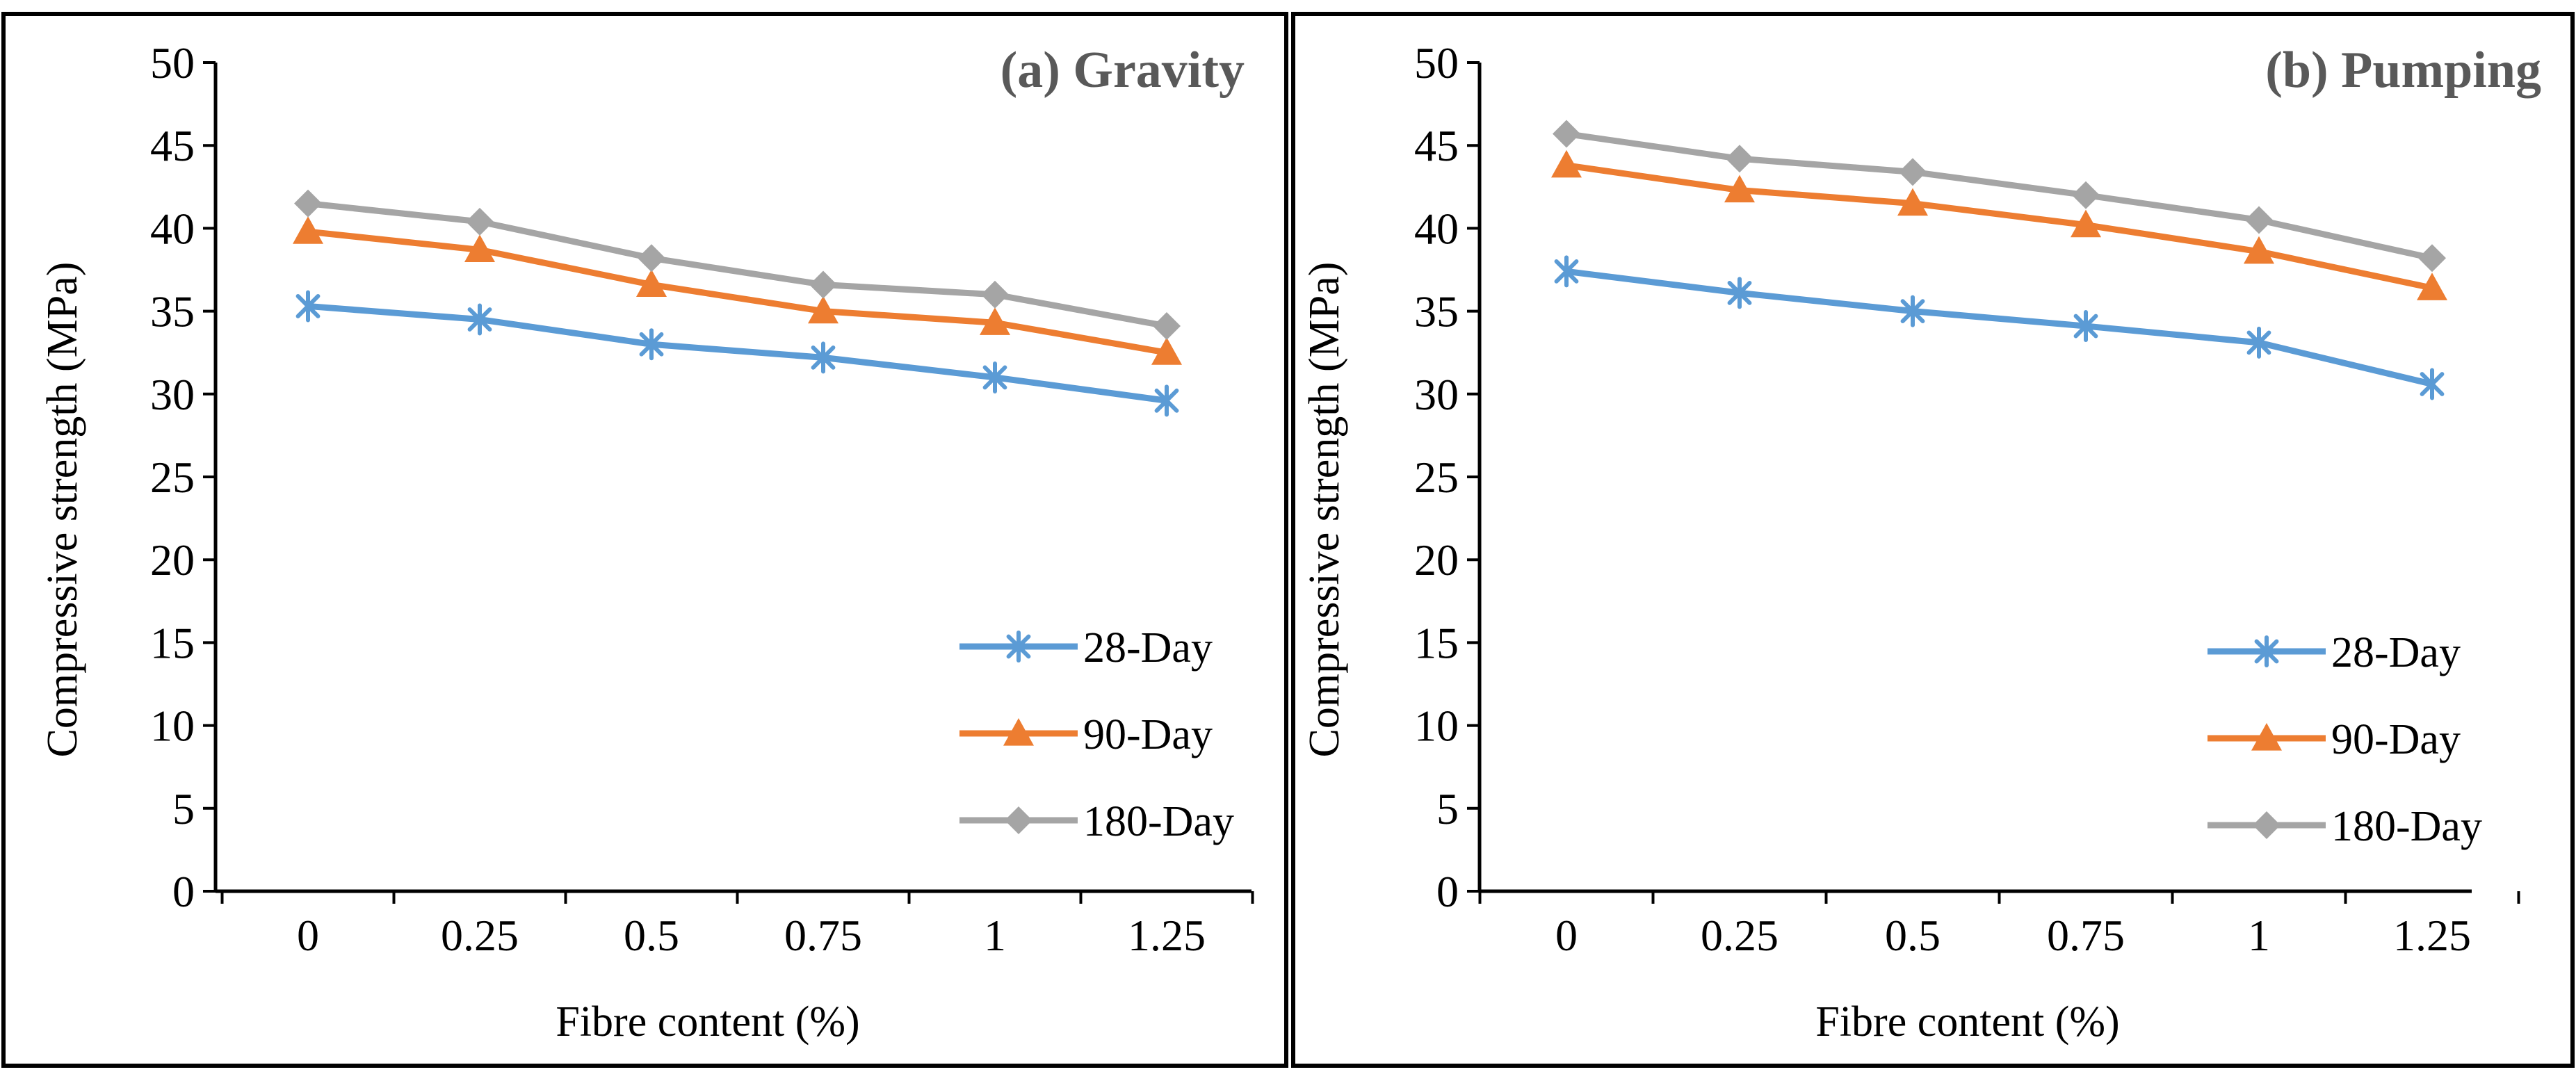  I want to click on y-tick-label: 0, so click(1447, 891).